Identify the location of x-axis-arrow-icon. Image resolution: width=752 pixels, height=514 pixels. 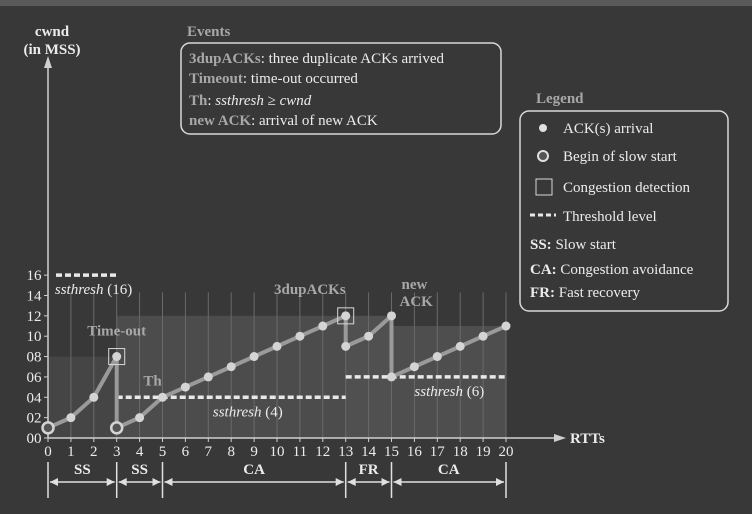
(560, 438).